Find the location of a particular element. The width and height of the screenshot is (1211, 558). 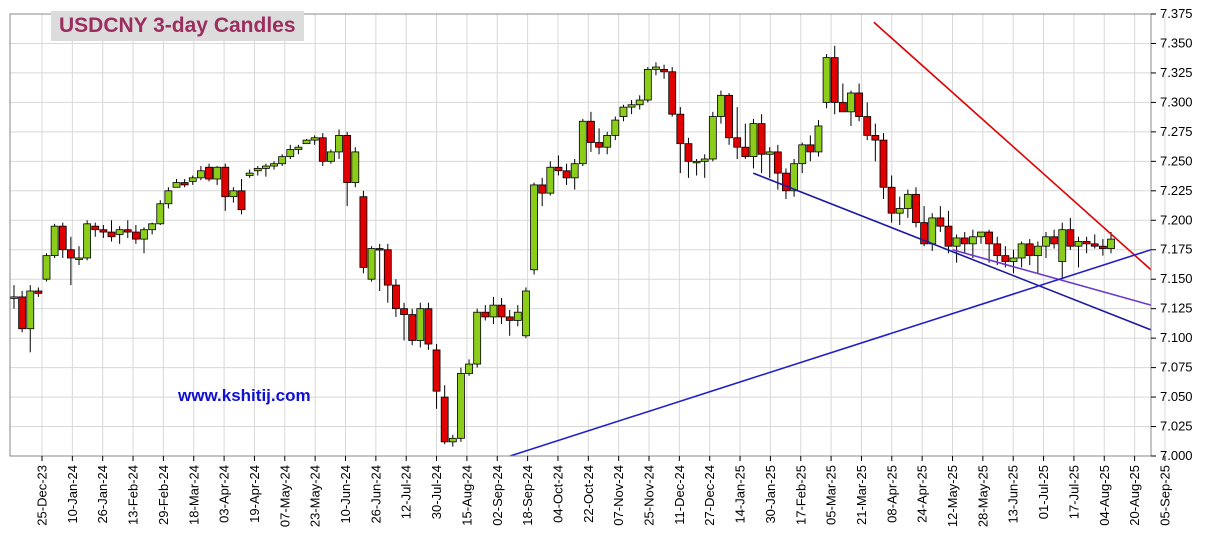

x-tick-label: 04-Oct-24 is located at coordinates (557, 494).